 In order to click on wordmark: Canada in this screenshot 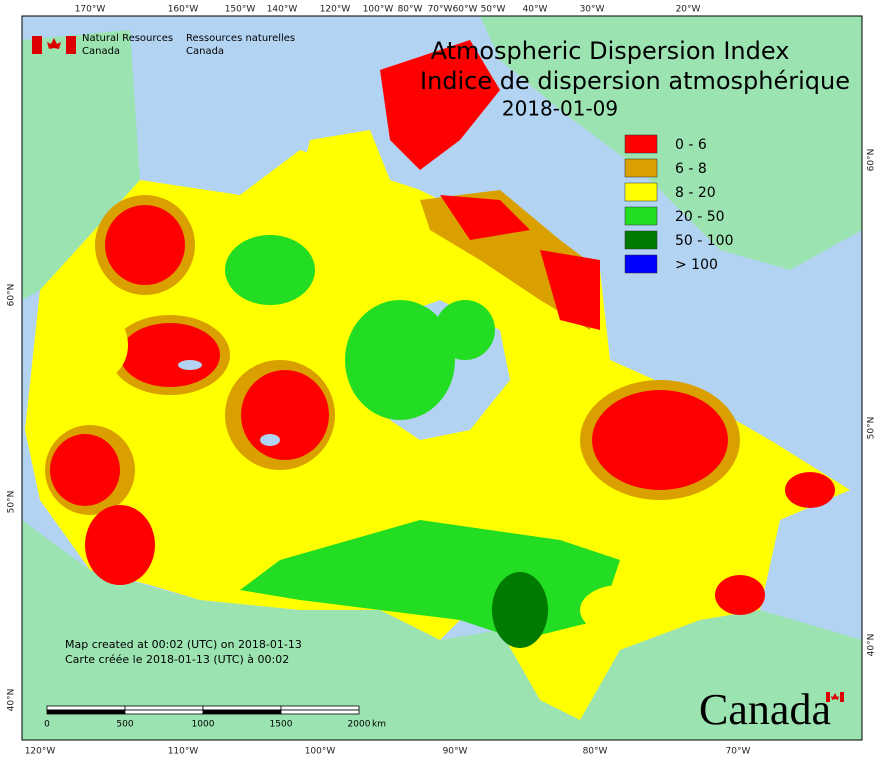, I will do `click(765, 709)`.